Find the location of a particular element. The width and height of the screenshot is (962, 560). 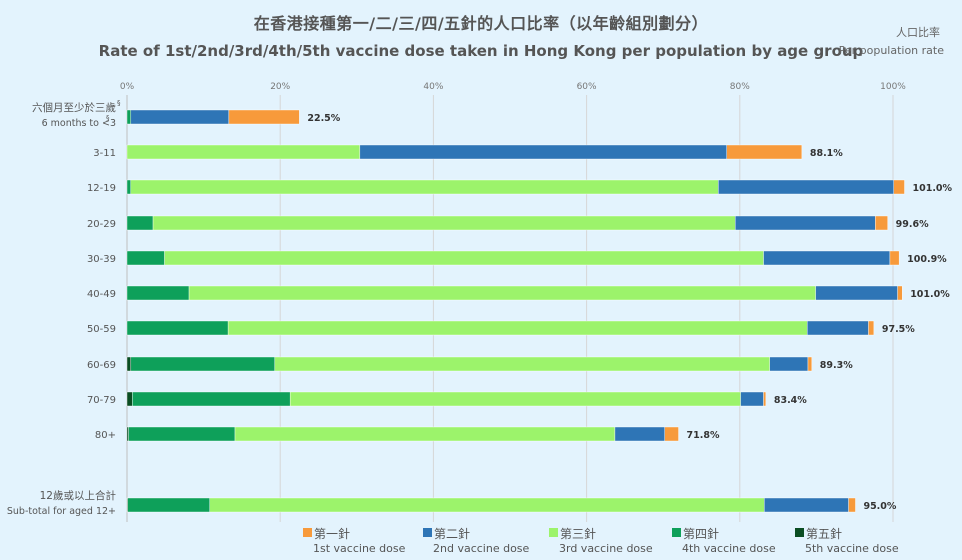

legend-label-en: 4th vaccine dose is located at coordinates (729, 548).